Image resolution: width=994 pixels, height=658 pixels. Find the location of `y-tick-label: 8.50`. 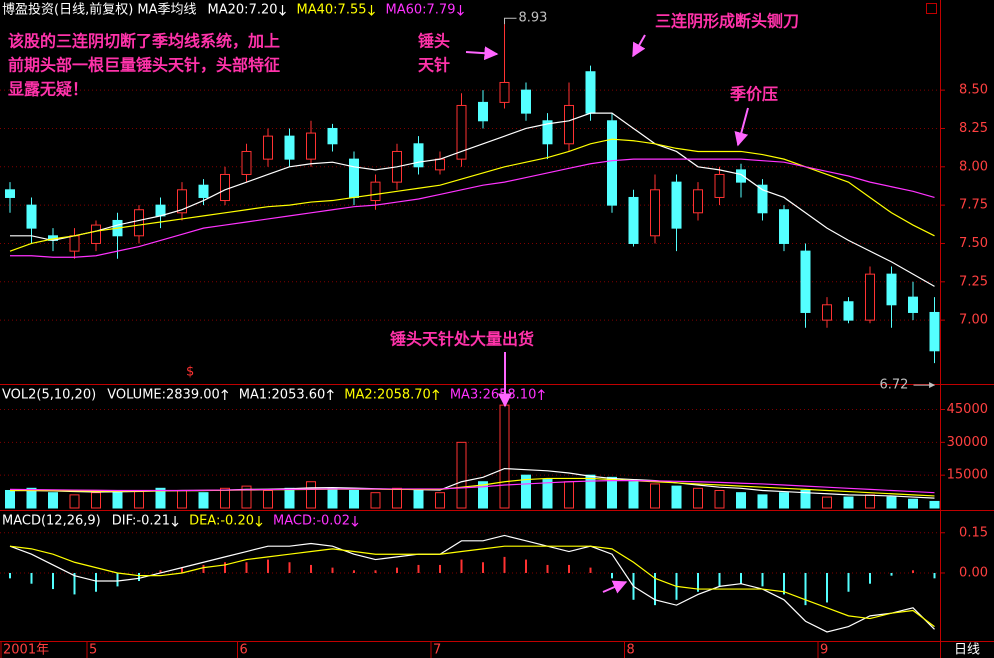

y-tick-label: 8.50 is located at coordinates (973, 90).